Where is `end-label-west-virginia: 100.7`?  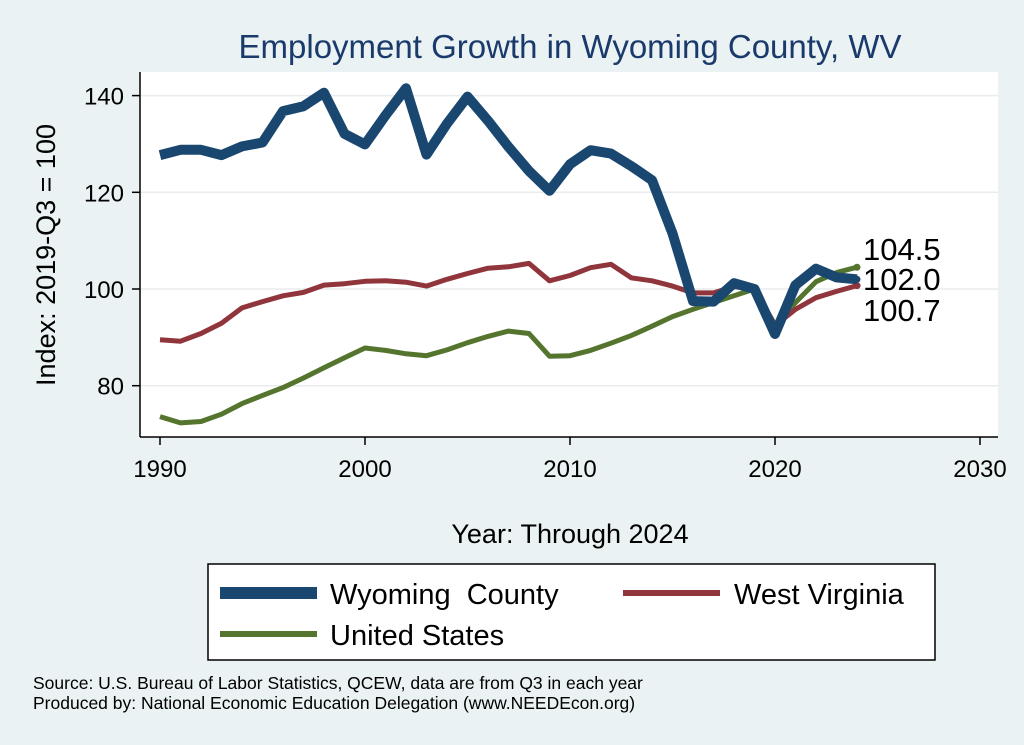
end-label-west-virginia: 100.7 is located at coordinates (902, 310).